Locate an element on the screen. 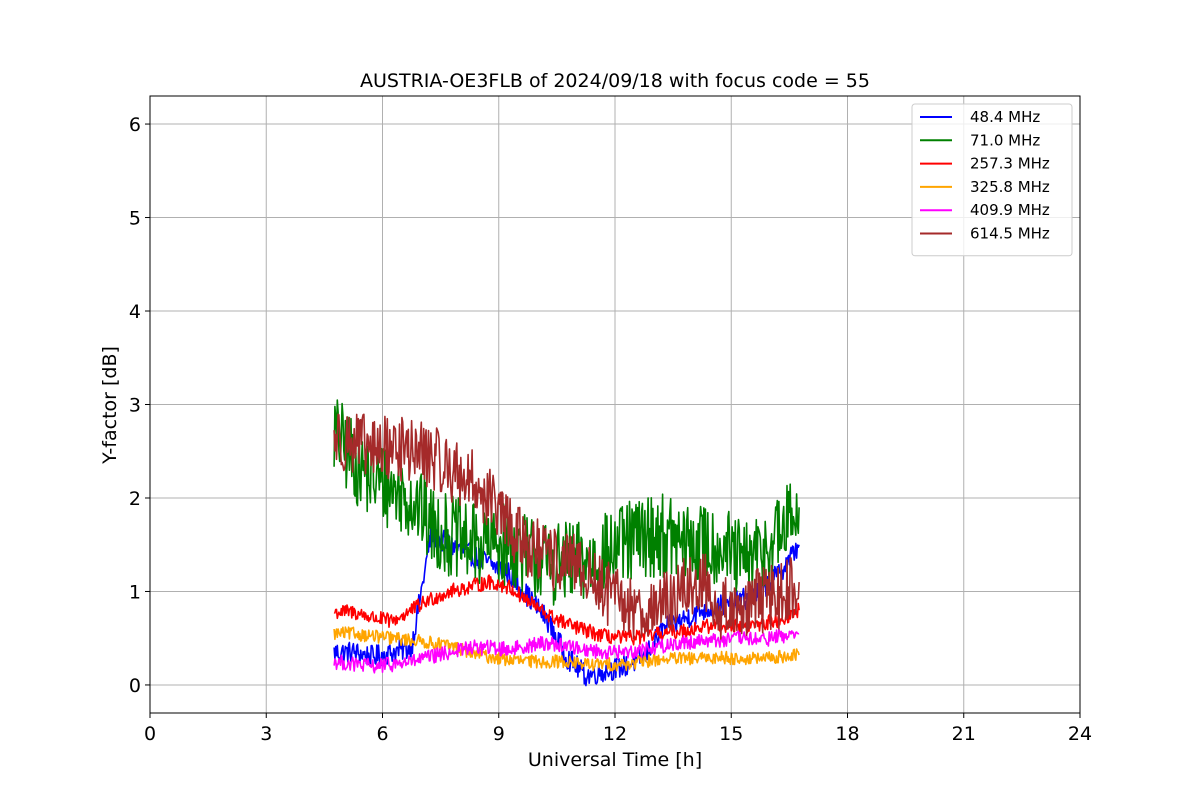 This screenshot has width=1200, height=800. y-axis-label: Y-factor [dB] is located at coordinates (110, 405).